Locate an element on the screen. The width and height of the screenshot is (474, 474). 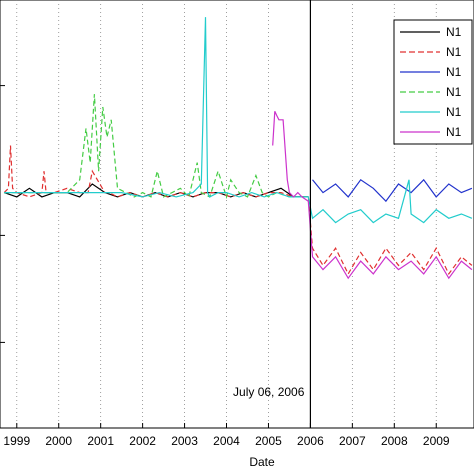
x-axis-label: Date is located at coordinates (262, 462).